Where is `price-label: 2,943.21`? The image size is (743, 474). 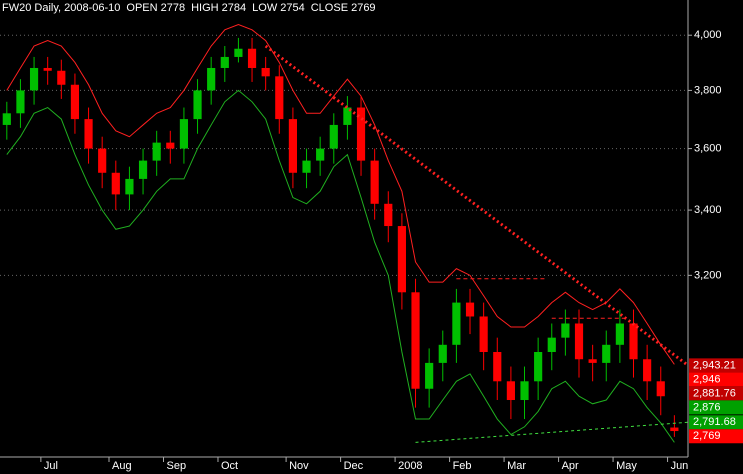 price-label: 2,943.21 is located at coordinates (714, 365).